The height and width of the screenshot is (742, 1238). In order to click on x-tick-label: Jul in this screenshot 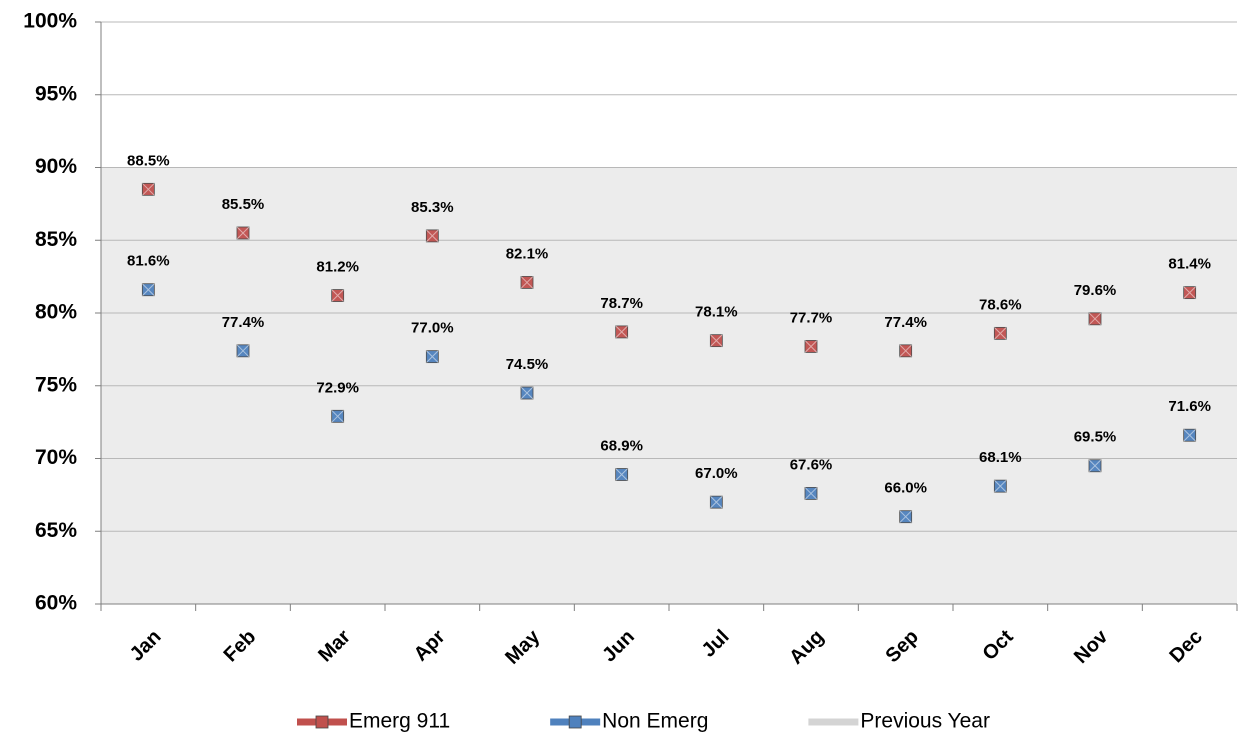, I will do `click(716, 644)`.